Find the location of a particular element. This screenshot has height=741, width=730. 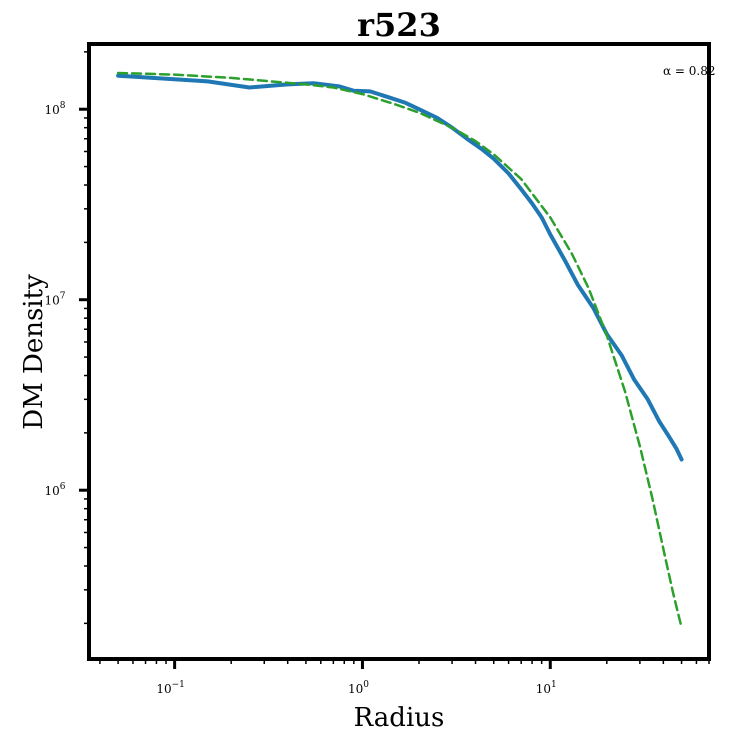

x-tick-label: 10¹ is located at coordinates (546, 688).